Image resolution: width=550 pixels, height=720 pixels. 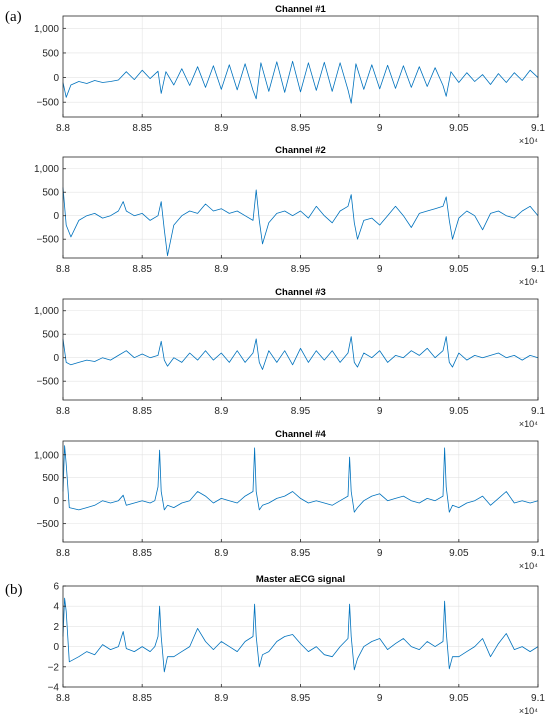 What do you see at coordinates (300, 292) in the screenshot?
I see `chart-title: Channel #3` at bounding box center [300, 292].